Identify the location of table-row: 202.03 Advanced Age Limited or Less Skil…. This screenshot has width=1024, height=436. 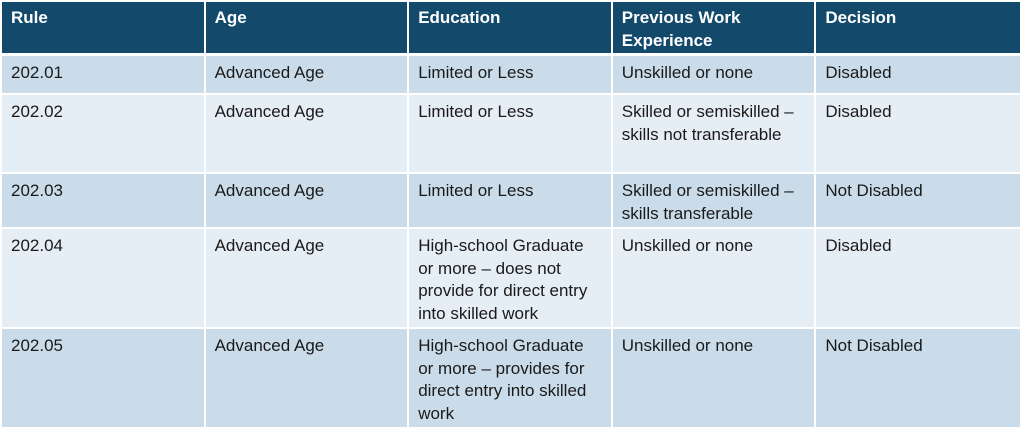
(511, 201).